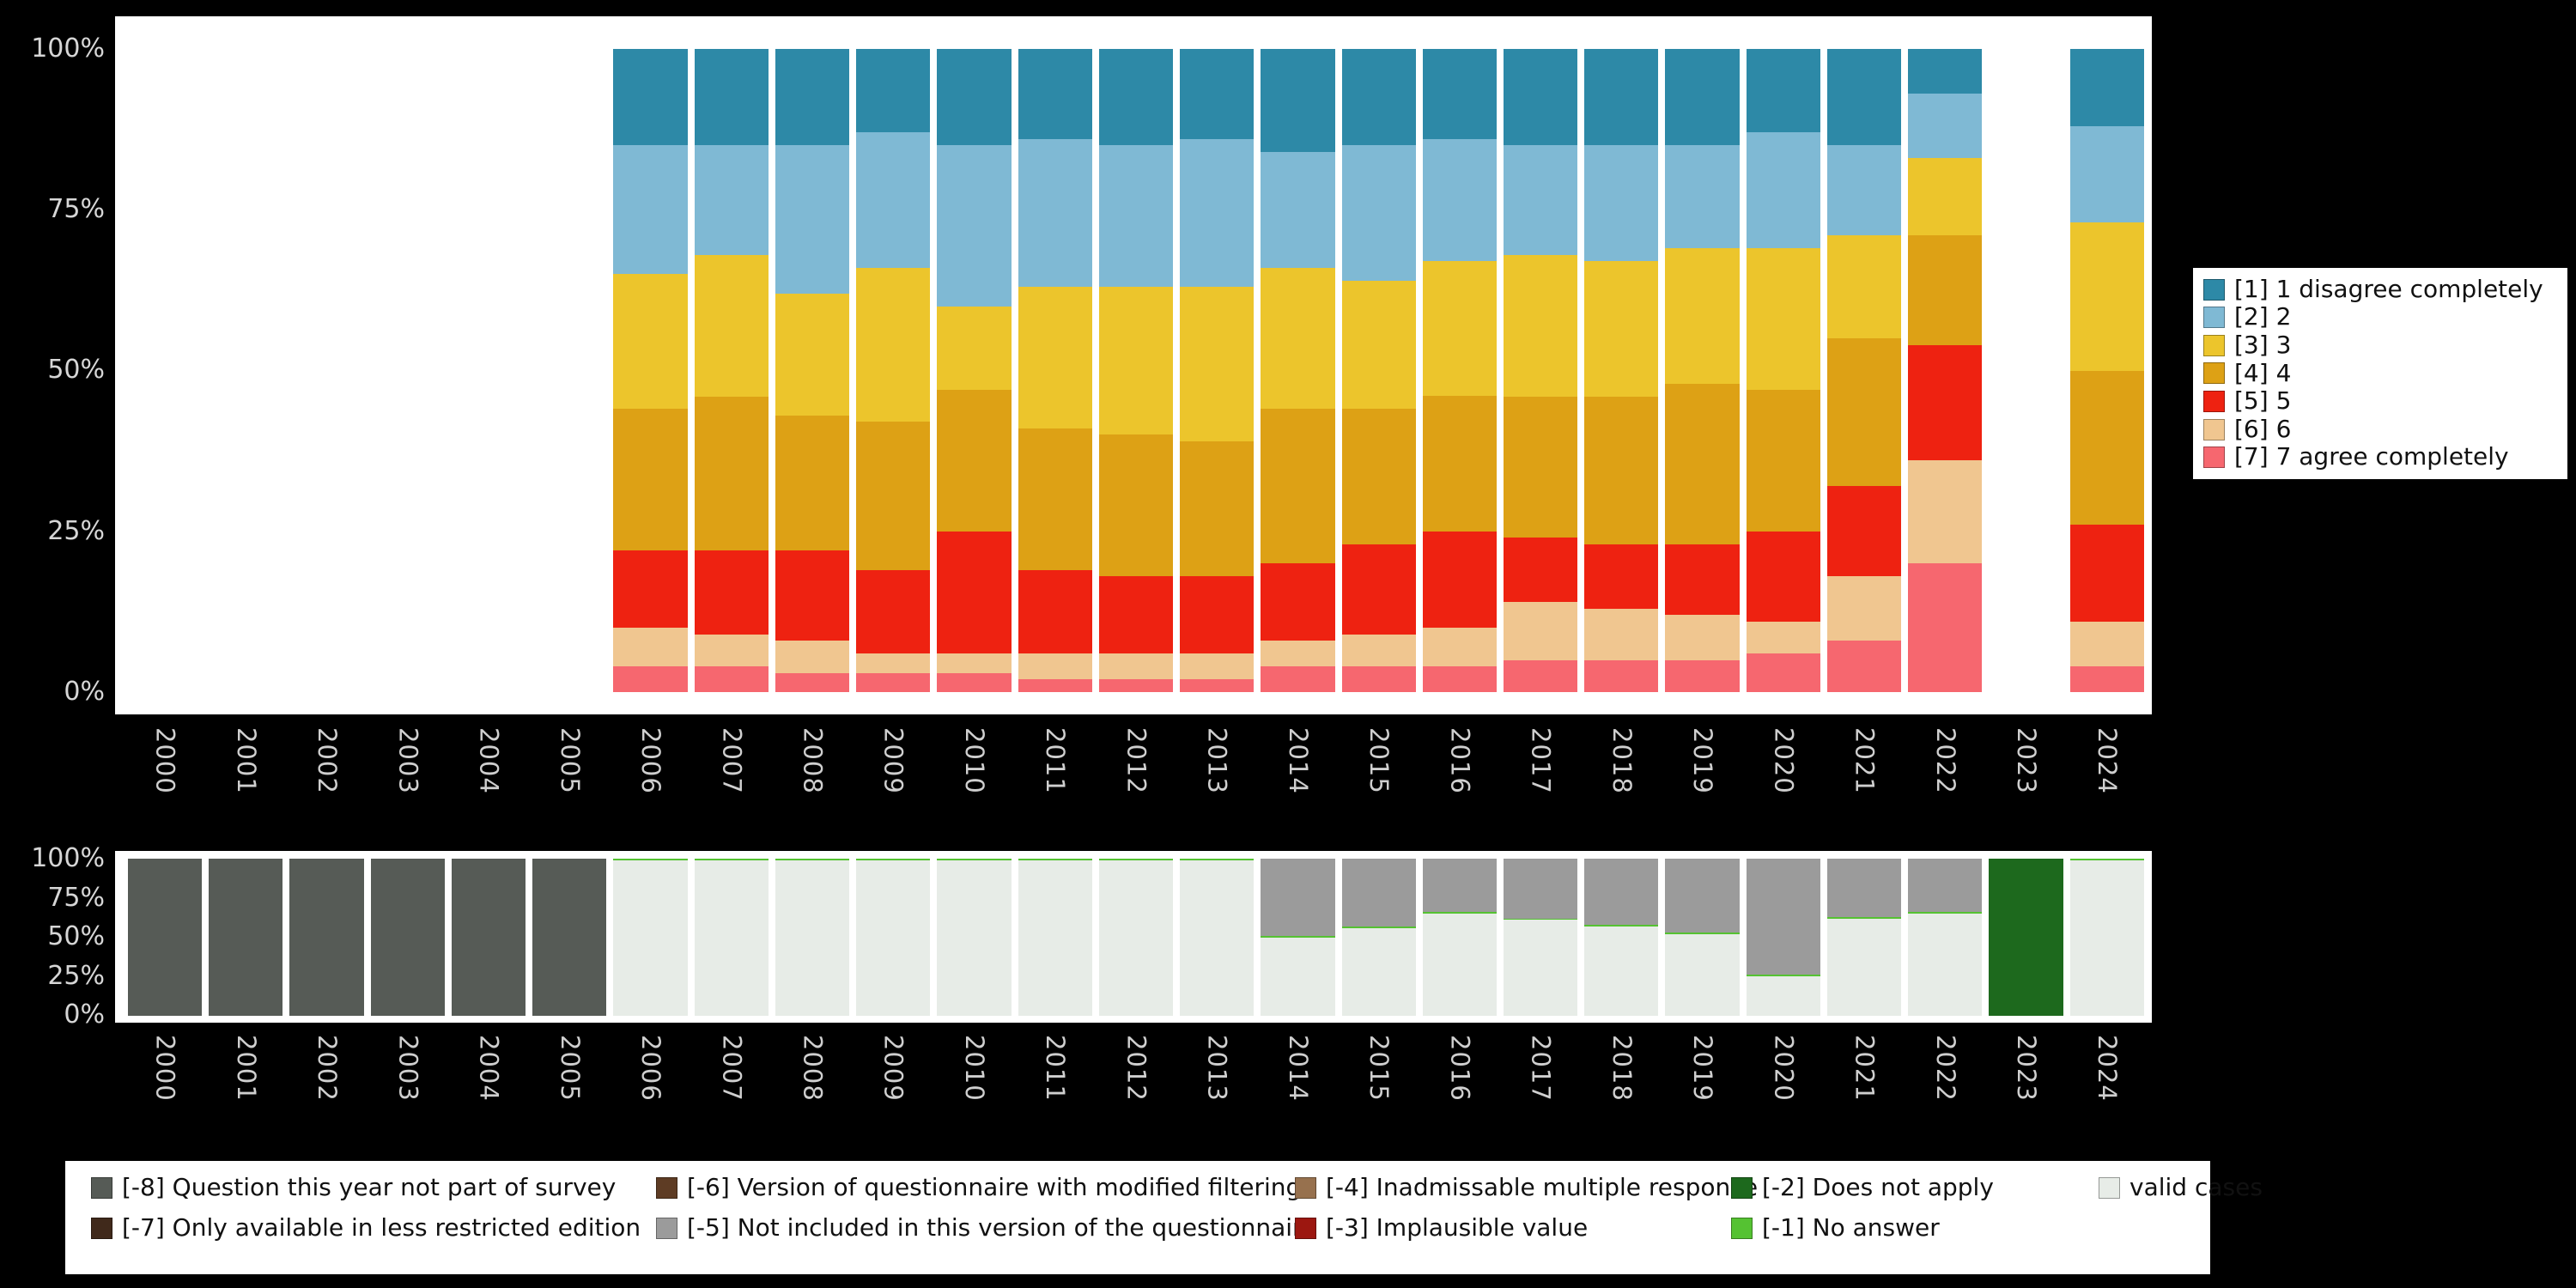 The height and width of the screenshot is (1288, 2576). Describe the element at coordinates (893, 937) in the screenshot. I see `bar-2009` at that location.